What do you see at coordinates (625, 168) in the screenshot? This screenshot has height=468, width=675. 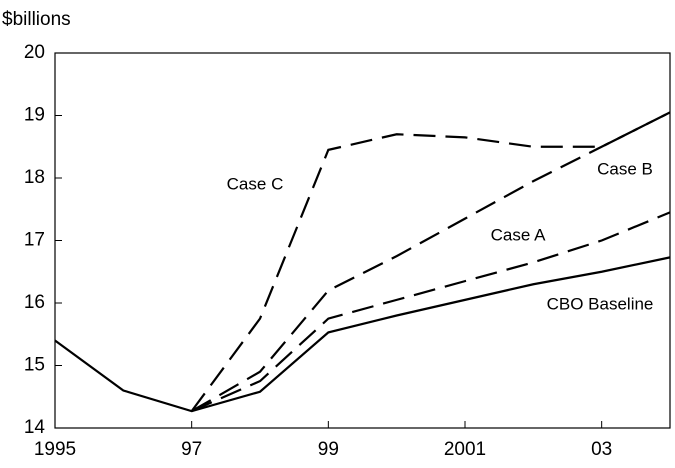 I see `series-label: Case B` at bounding box center [625, 168].